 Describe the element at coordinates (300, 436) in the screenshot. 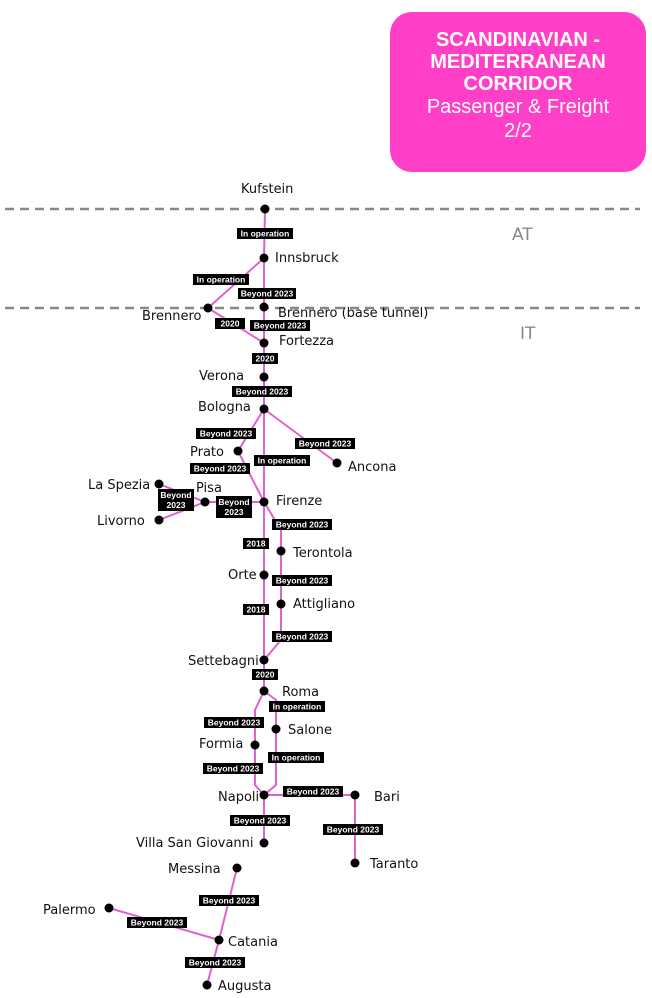

I see `route-bologna-ancona` at that location.